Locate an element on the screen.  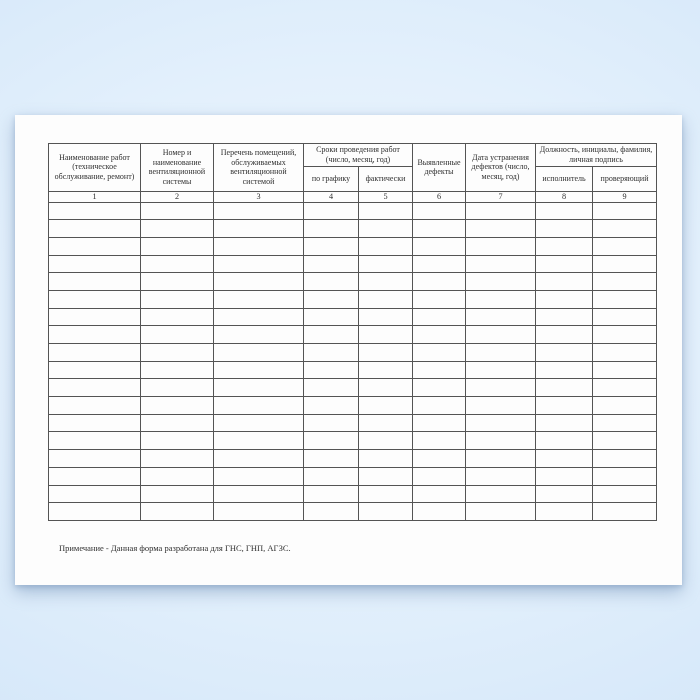
header-actual: фактически is located at coordinates (385, 178).